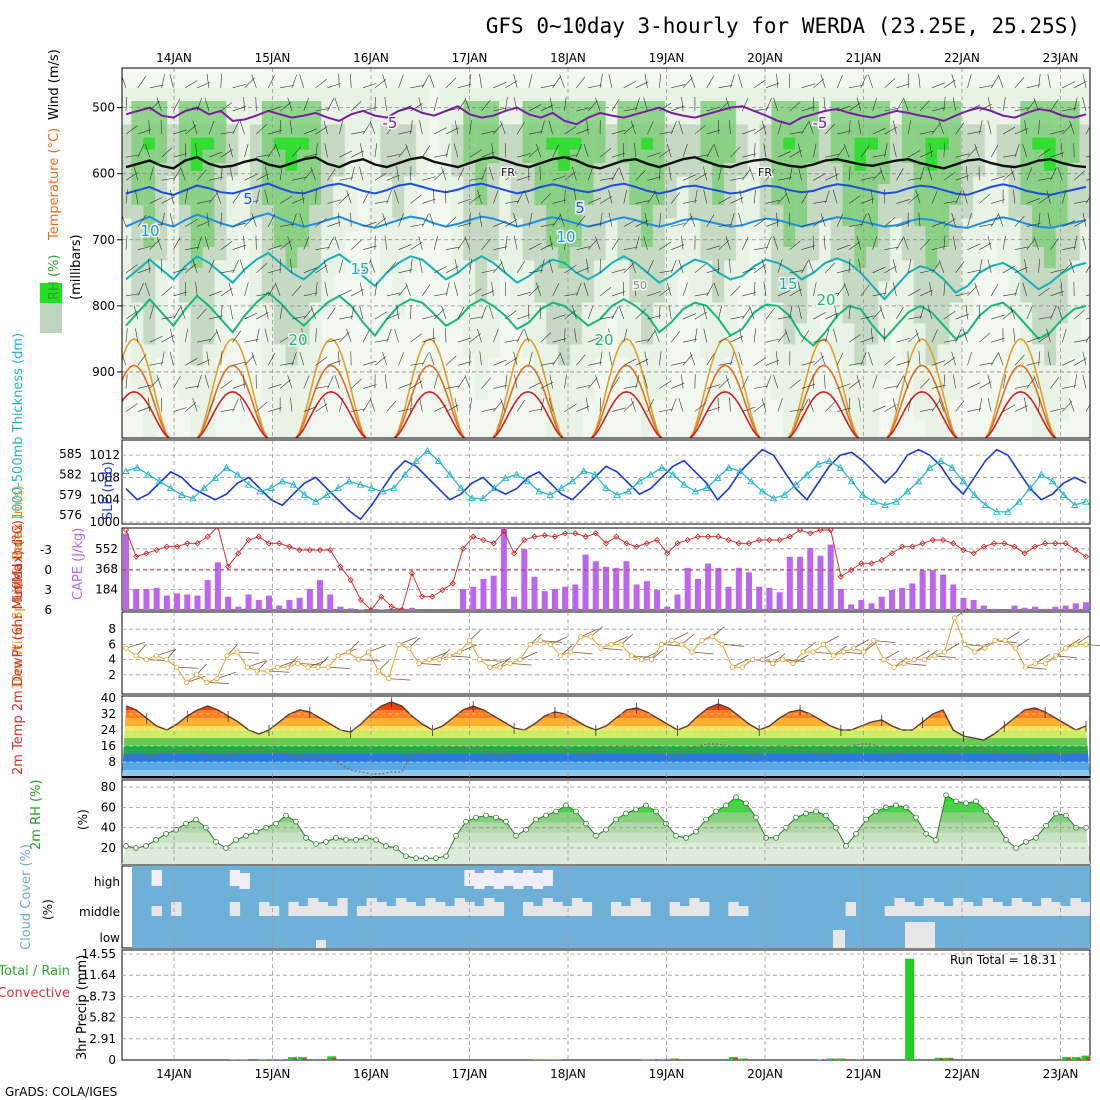 This screenshot has width=1100, height=1100. What do you see at coordinates (667, 1059) in the screenshot?
I see `precip-conv-bar` at bounding box center [667, 1059].